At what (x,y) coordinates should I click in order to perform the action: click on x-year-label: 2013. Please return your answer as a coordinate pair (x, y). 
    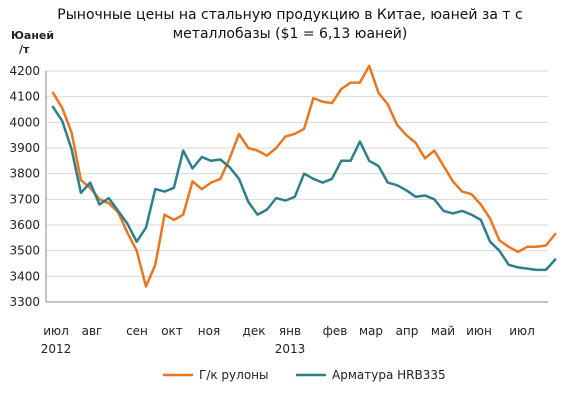
    Looking at the image, I should click on (290, 349).